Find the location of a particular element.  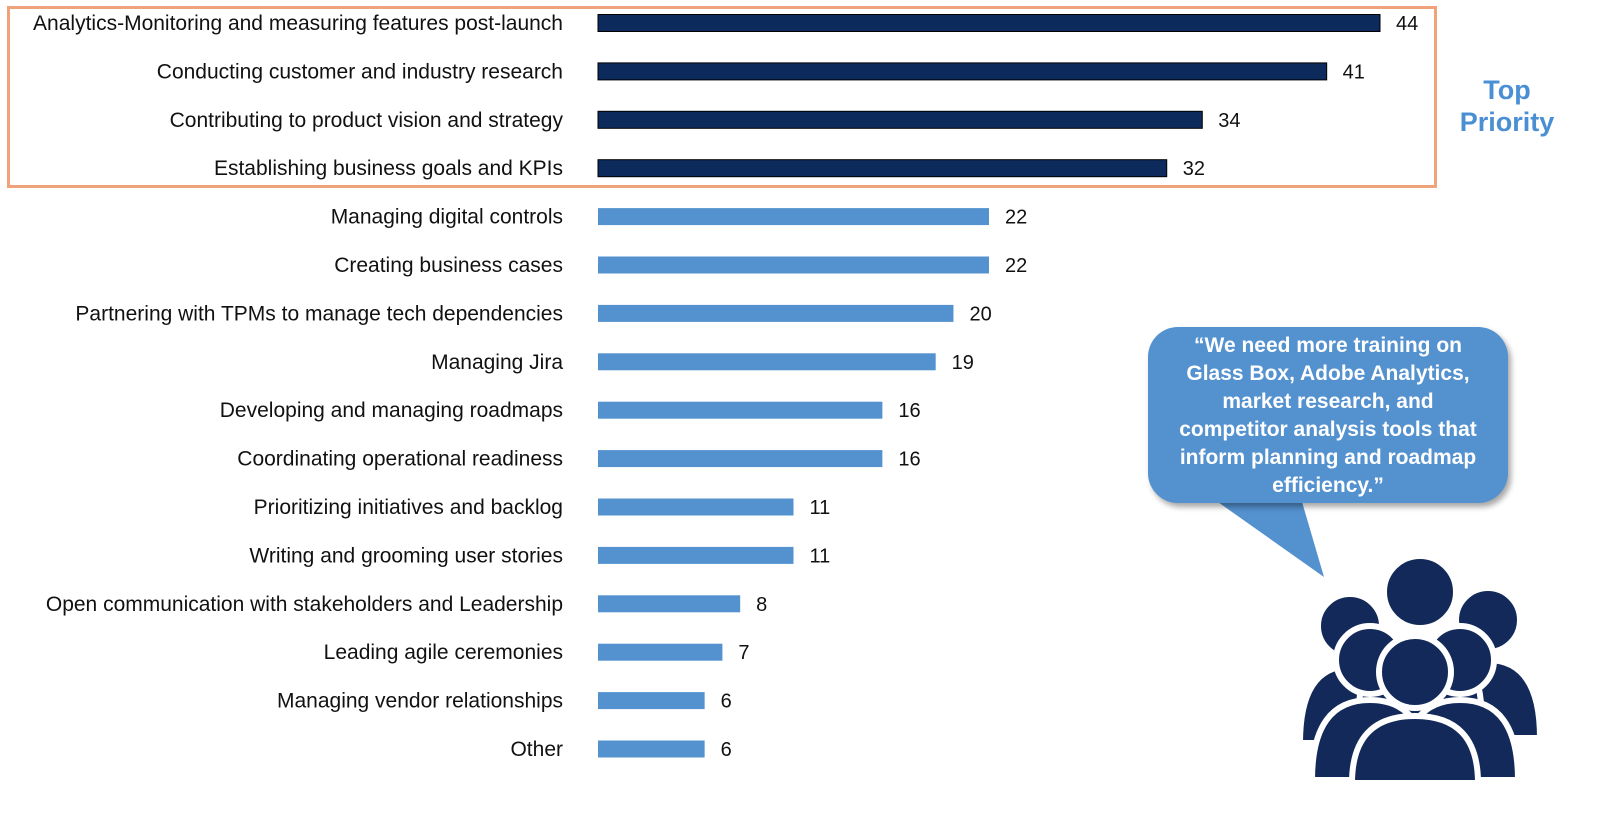

data-label: 41 is located at coordinates (1354, 72).